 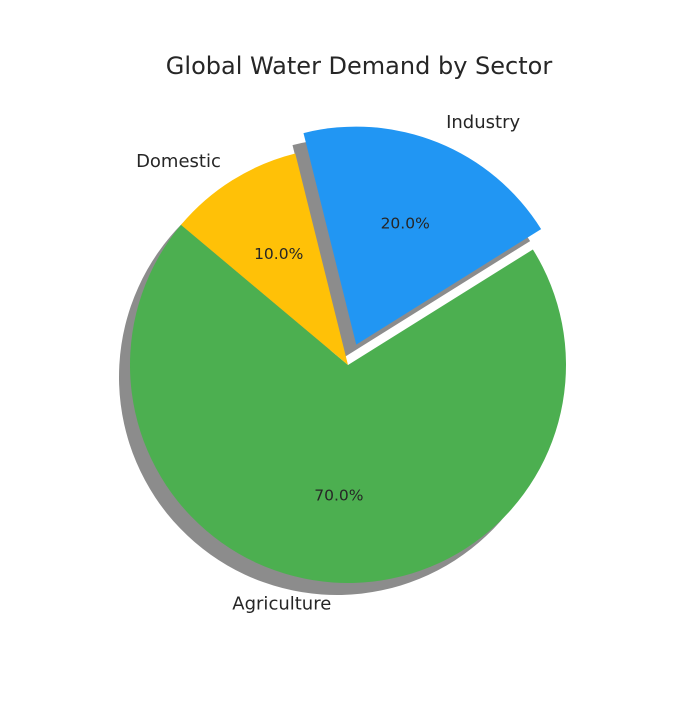 What do you see at coordinates (338, 496) in the screenshot?
I see `percent-label-agriculture: 70.0%` at bounding box center [338, 496].